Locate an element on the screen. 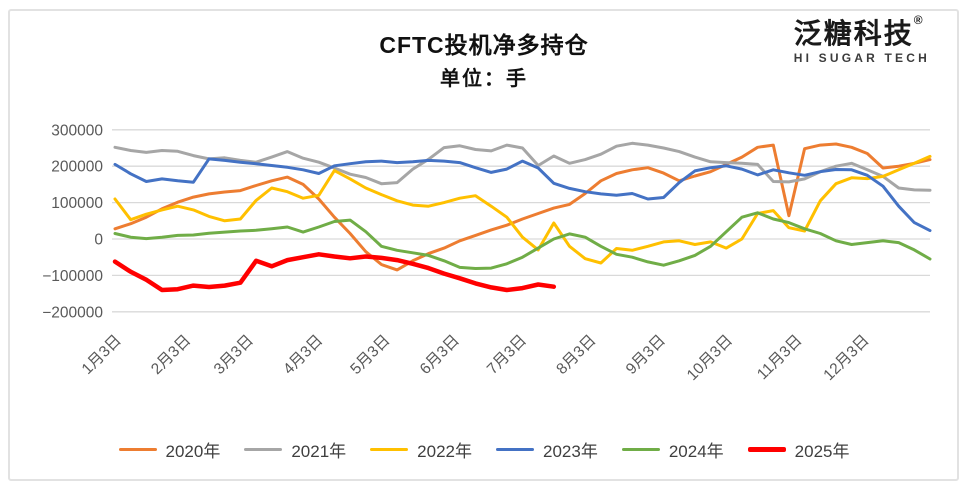 The height and width of the screenshot is (488, 968). series-line-2025年 is located at coordinates (334, 272).